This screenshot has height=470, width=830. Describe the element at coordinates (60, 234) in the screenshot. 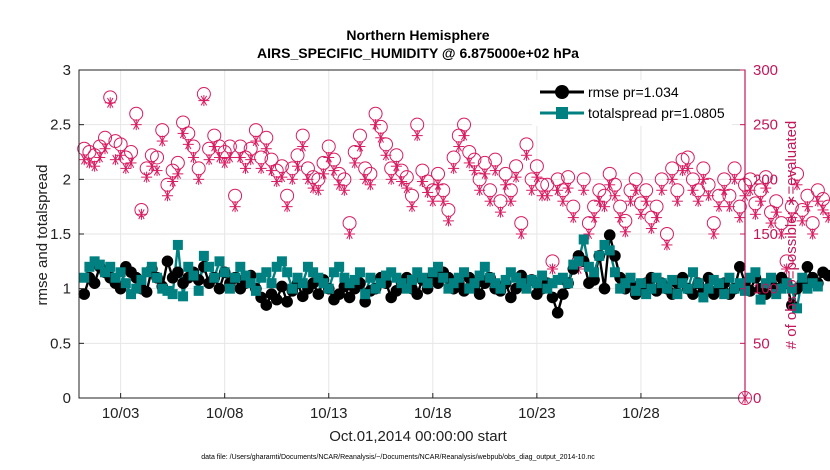

I see `y-tick-label: 1.5` at that location.